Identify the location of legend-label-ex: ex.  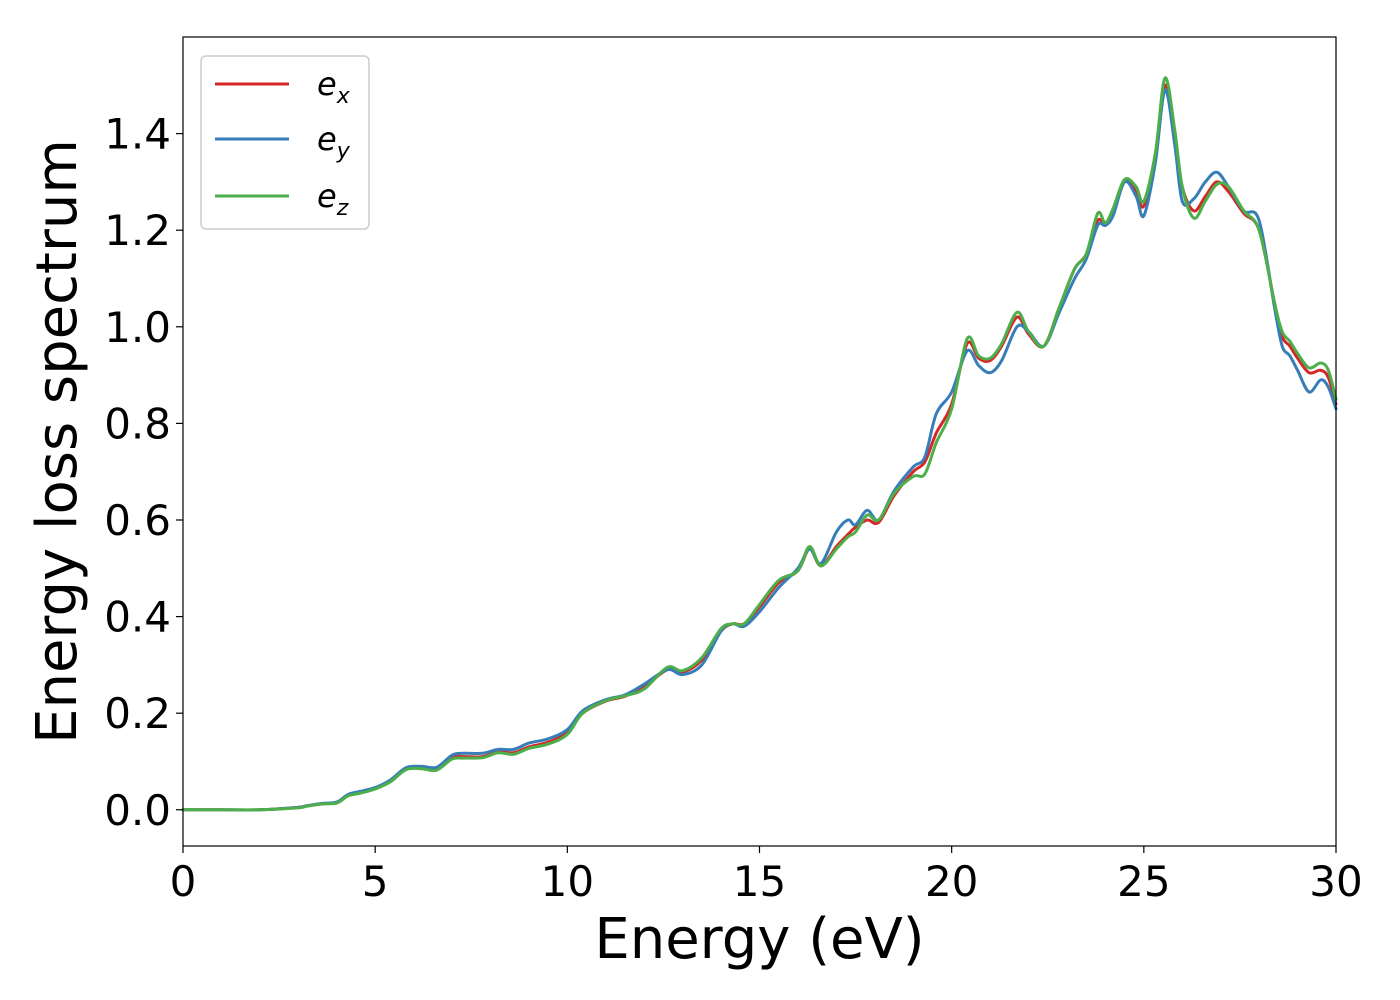
(334, 87).